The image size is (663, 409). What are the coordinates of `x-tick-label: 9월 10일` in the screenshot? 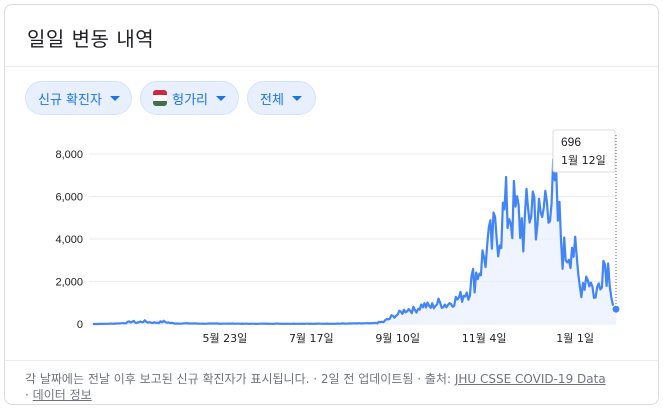 It's located at (397, 338).